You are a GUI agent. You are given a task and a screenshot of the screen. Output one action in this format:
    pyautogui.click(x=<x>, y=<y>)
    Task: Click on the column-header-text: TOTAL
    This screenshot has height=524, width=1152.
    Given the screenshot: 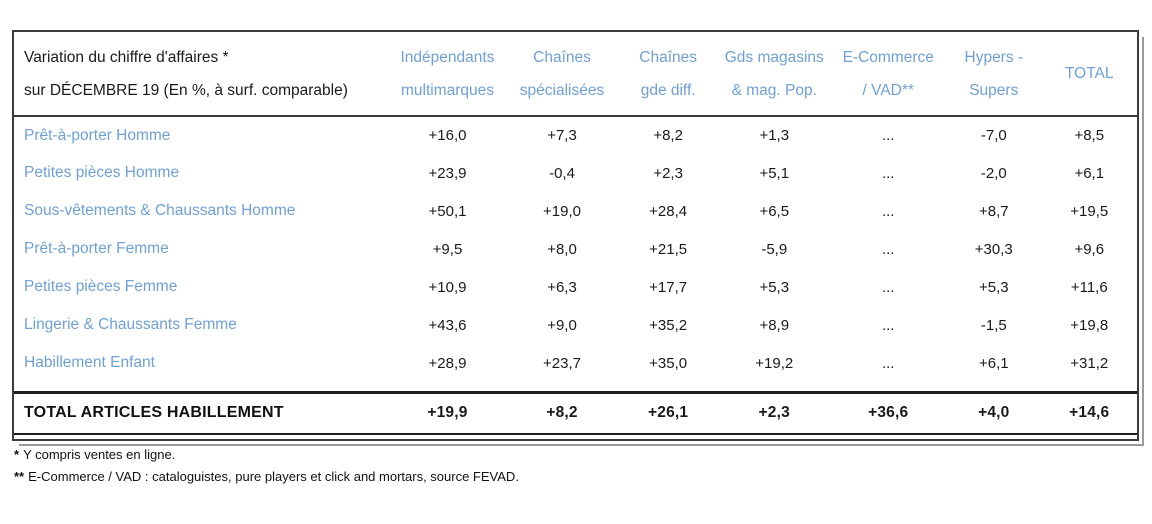 What is the action you would take?
    pyautogui.click(x=1089, y=73)
    